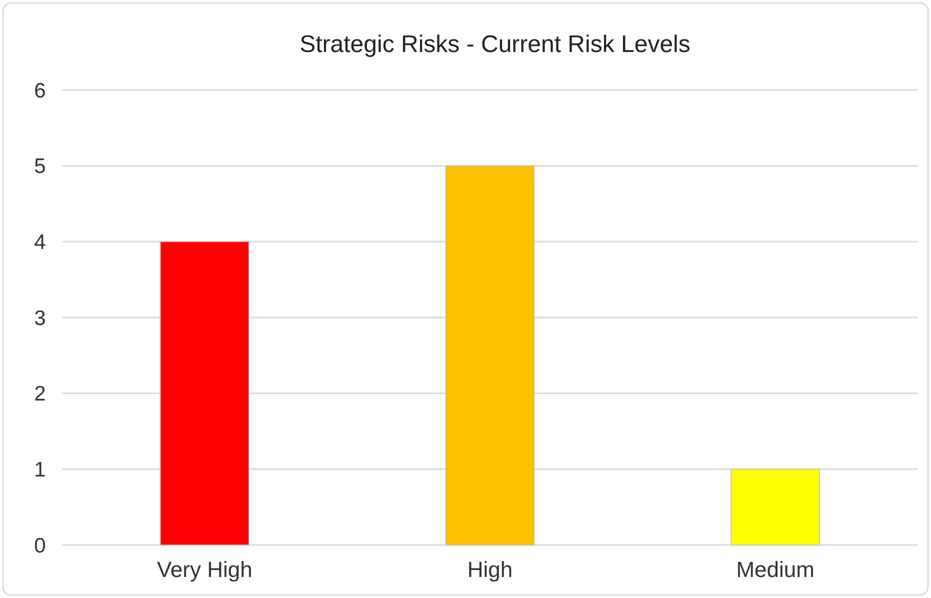  What do you see at coordinates (40, 90) in the screenshot?
I see `y-tick-label: 6` at bounding box center [40, 90].